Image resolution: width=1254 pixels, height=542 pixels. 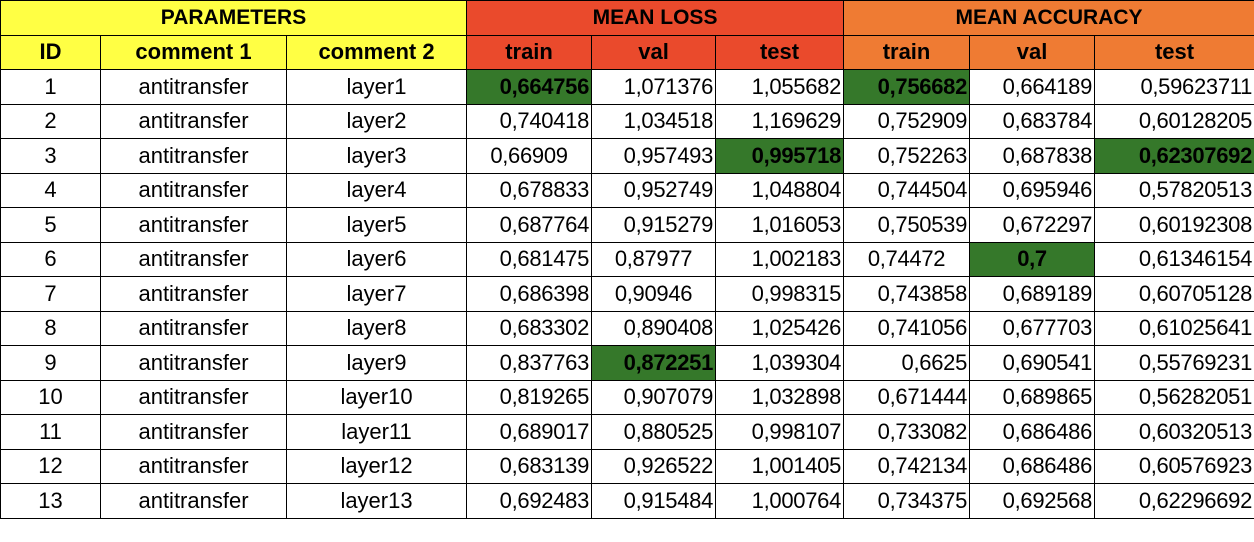 I want to click on loss-test-cell: 1,032898, so click(x=780, y=397).